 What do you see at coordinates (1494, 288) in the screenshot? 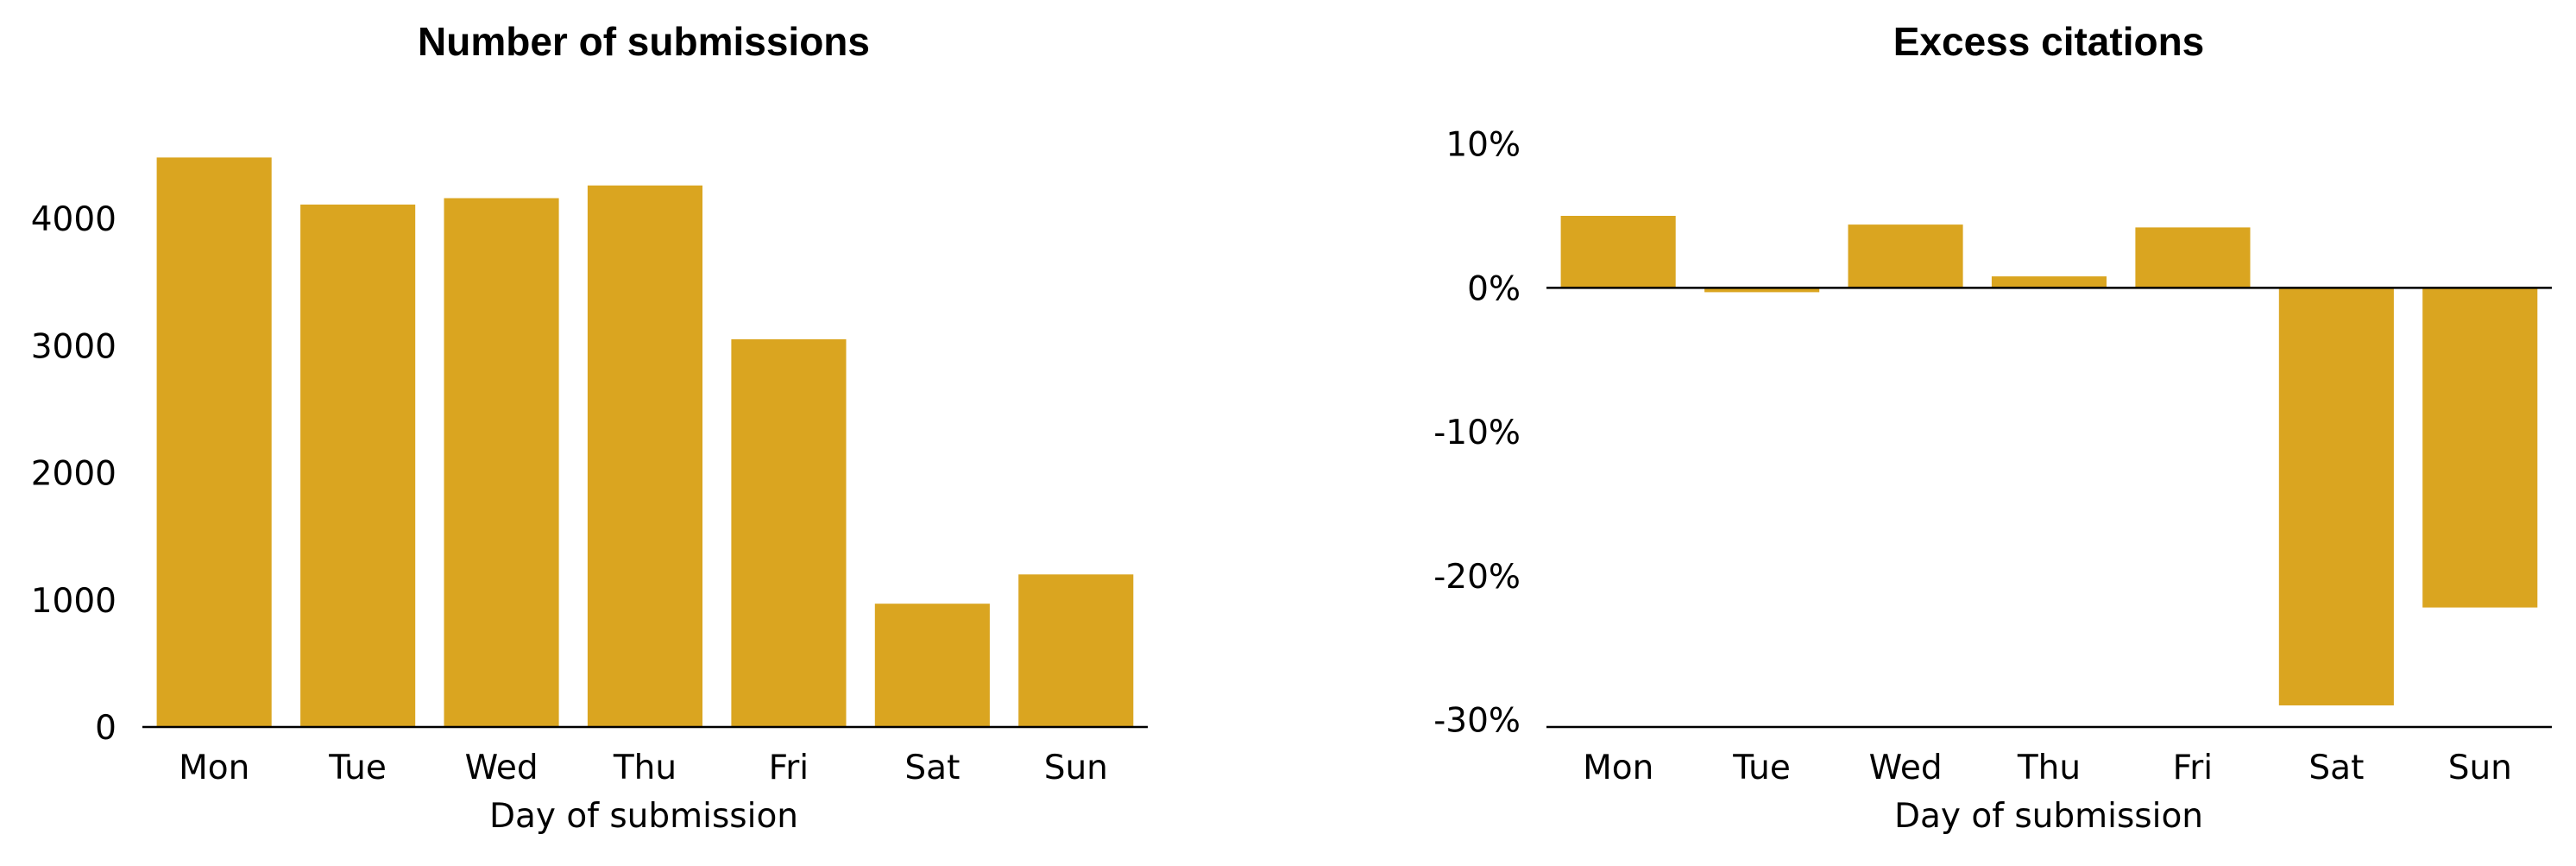
I see `excess-citations-ytick: 0%` at bounding box center [1494, 288].